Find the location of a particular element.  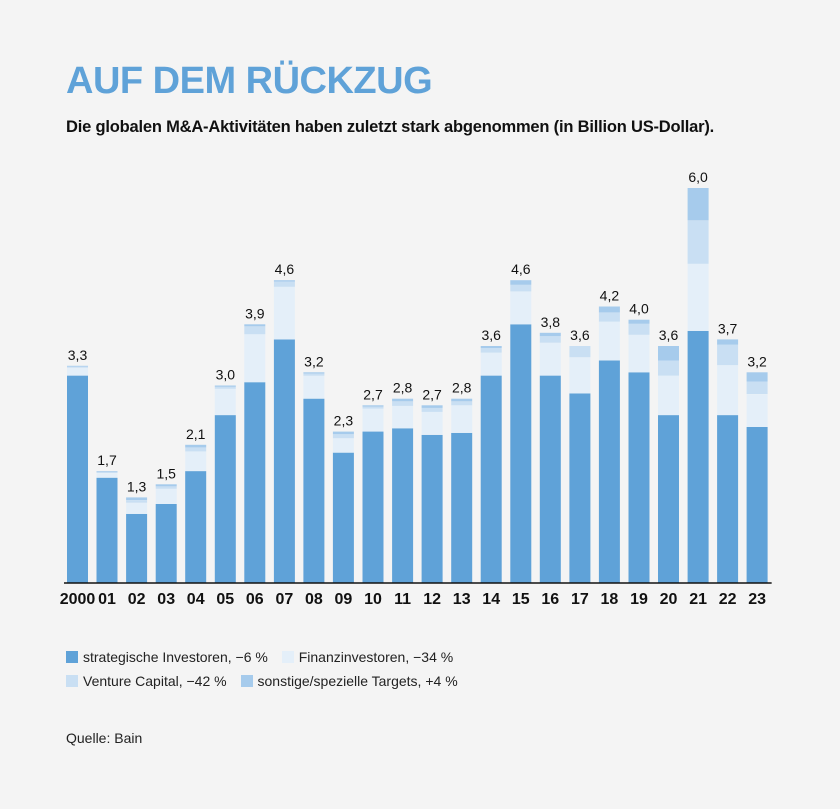

x-tick-label-10: 10 is located at coordinates (373, 599).